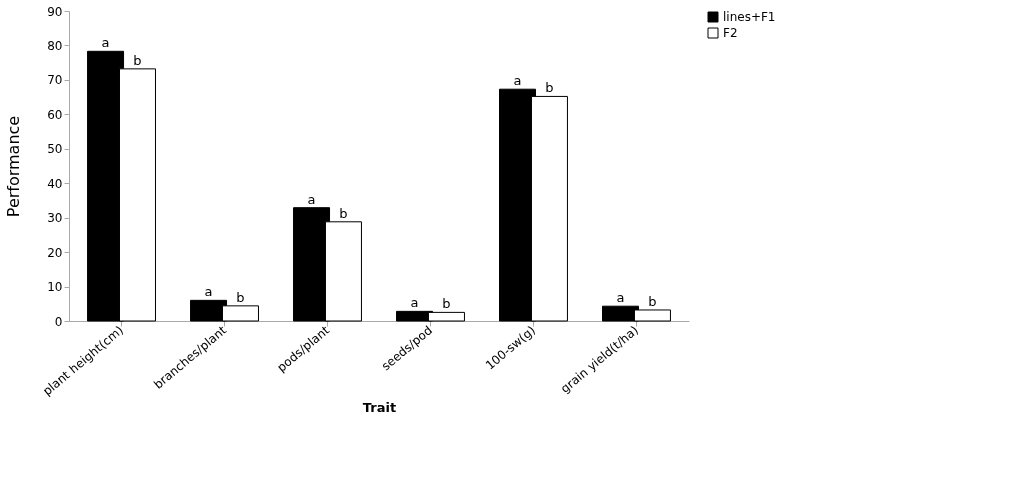  Describe the element at coordinates (55, 11) in the screenshot. I see `y-tick-label: 90` at that location.